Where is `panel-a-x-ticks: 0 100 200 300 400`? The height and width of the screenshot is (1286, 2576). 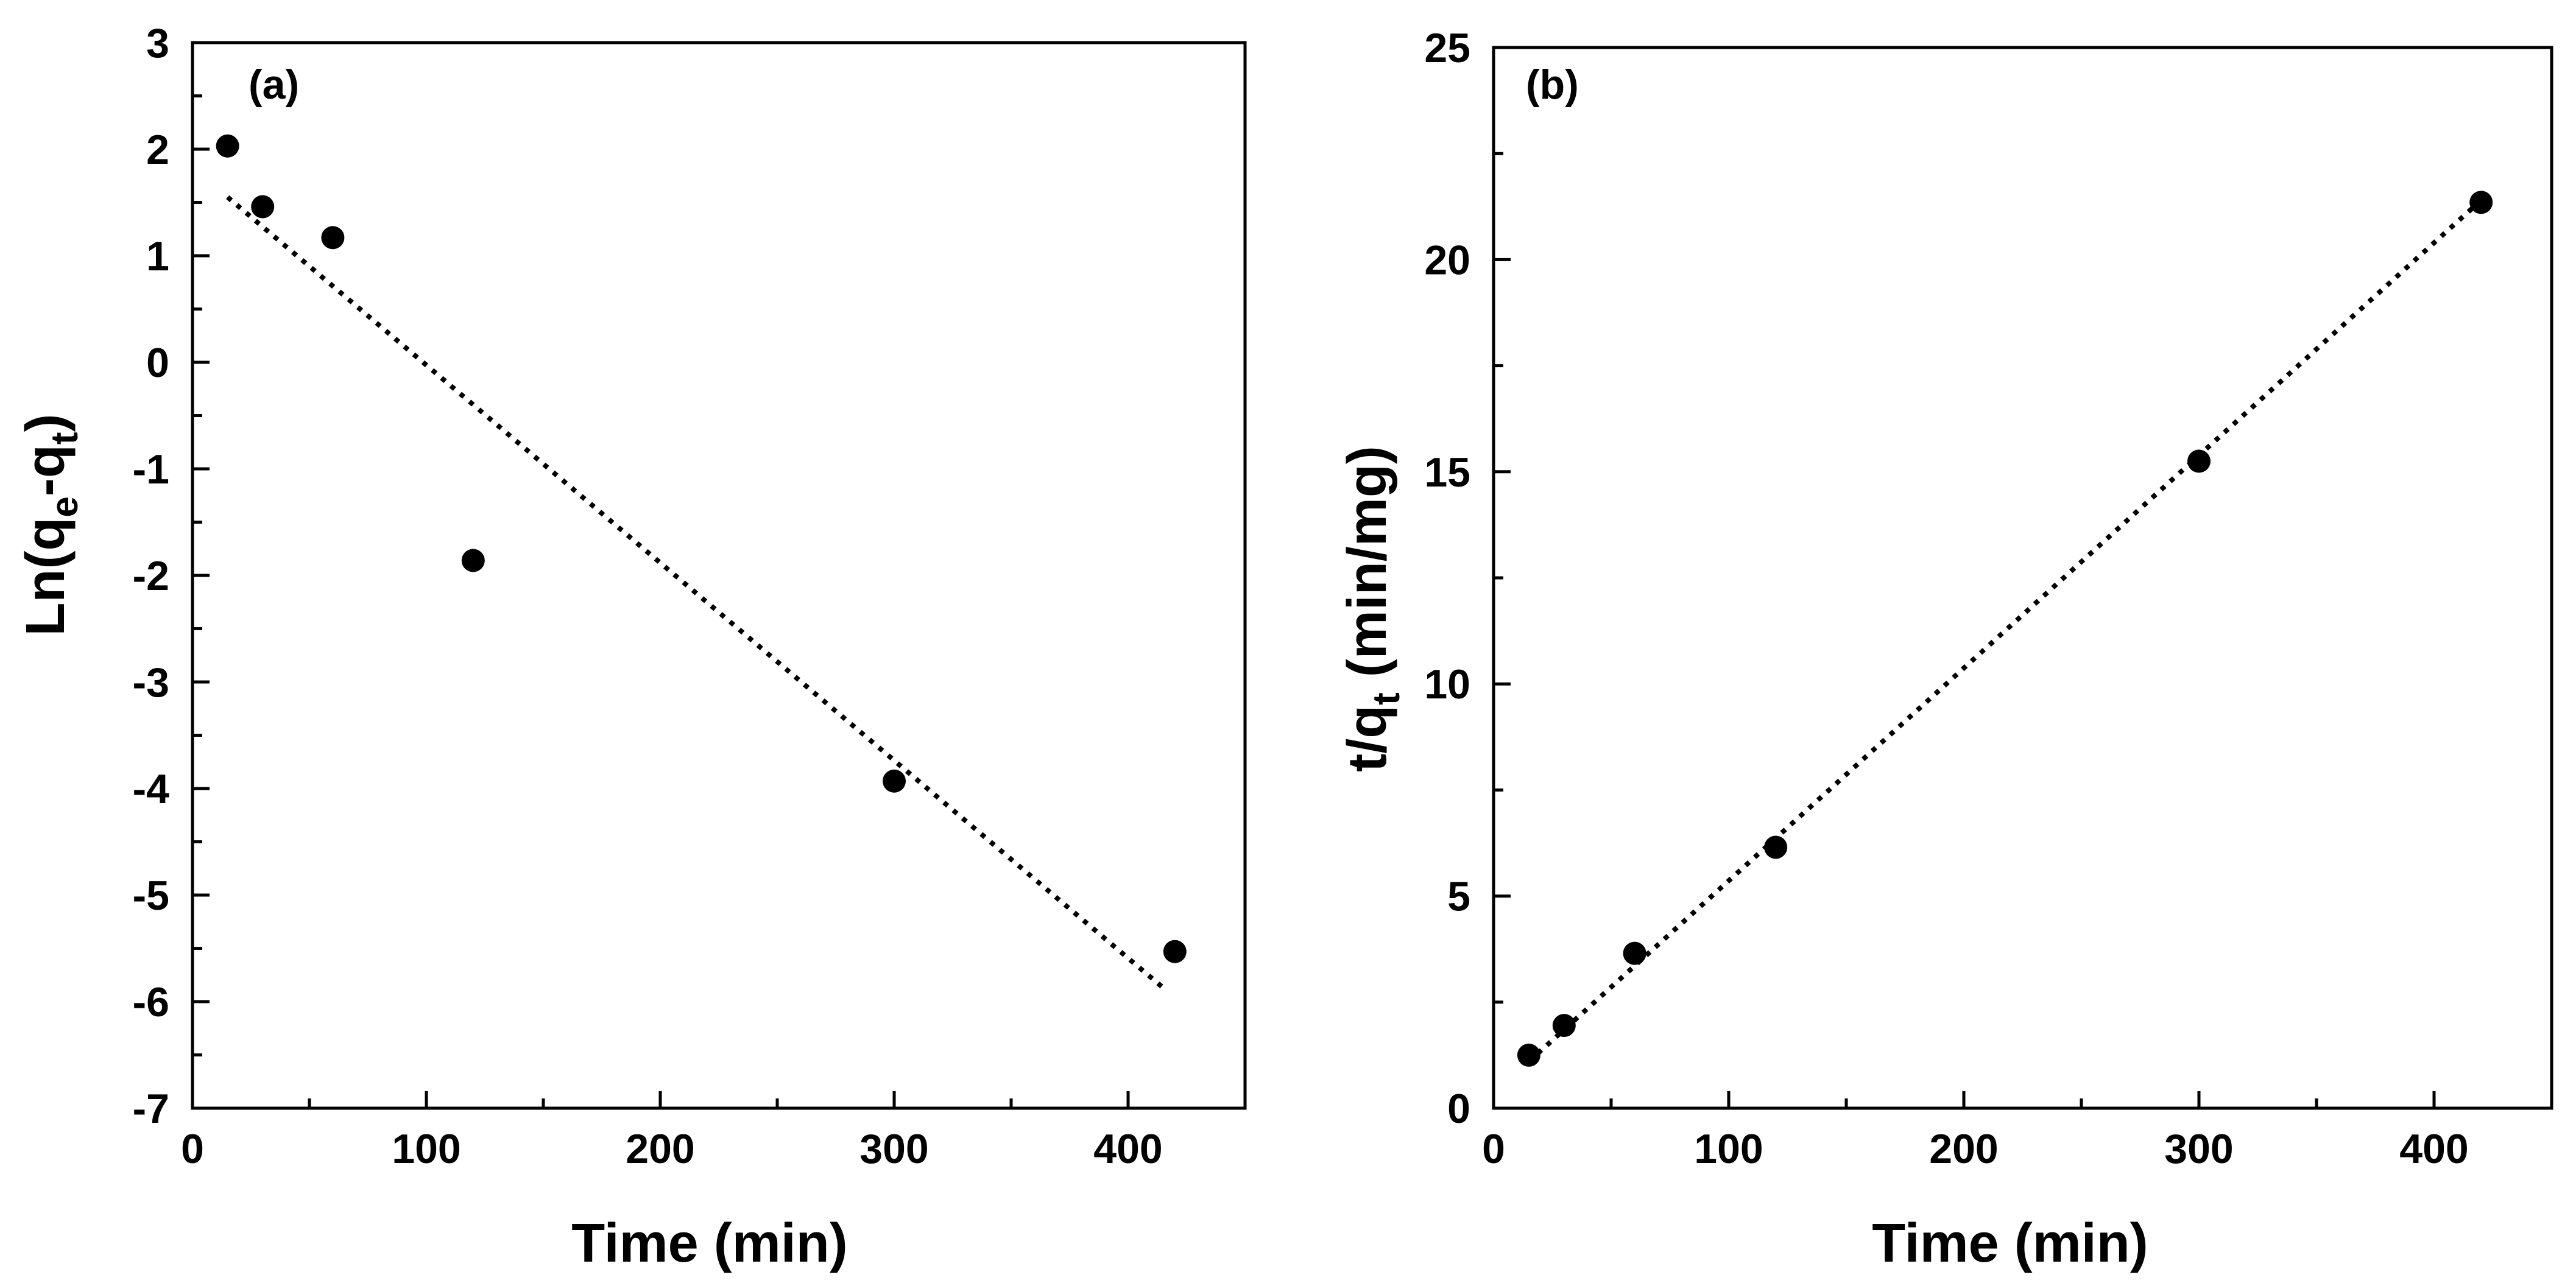 panel-a-x-ticks: 0 100 200 300 400 is located at coordinates (714, 1131).